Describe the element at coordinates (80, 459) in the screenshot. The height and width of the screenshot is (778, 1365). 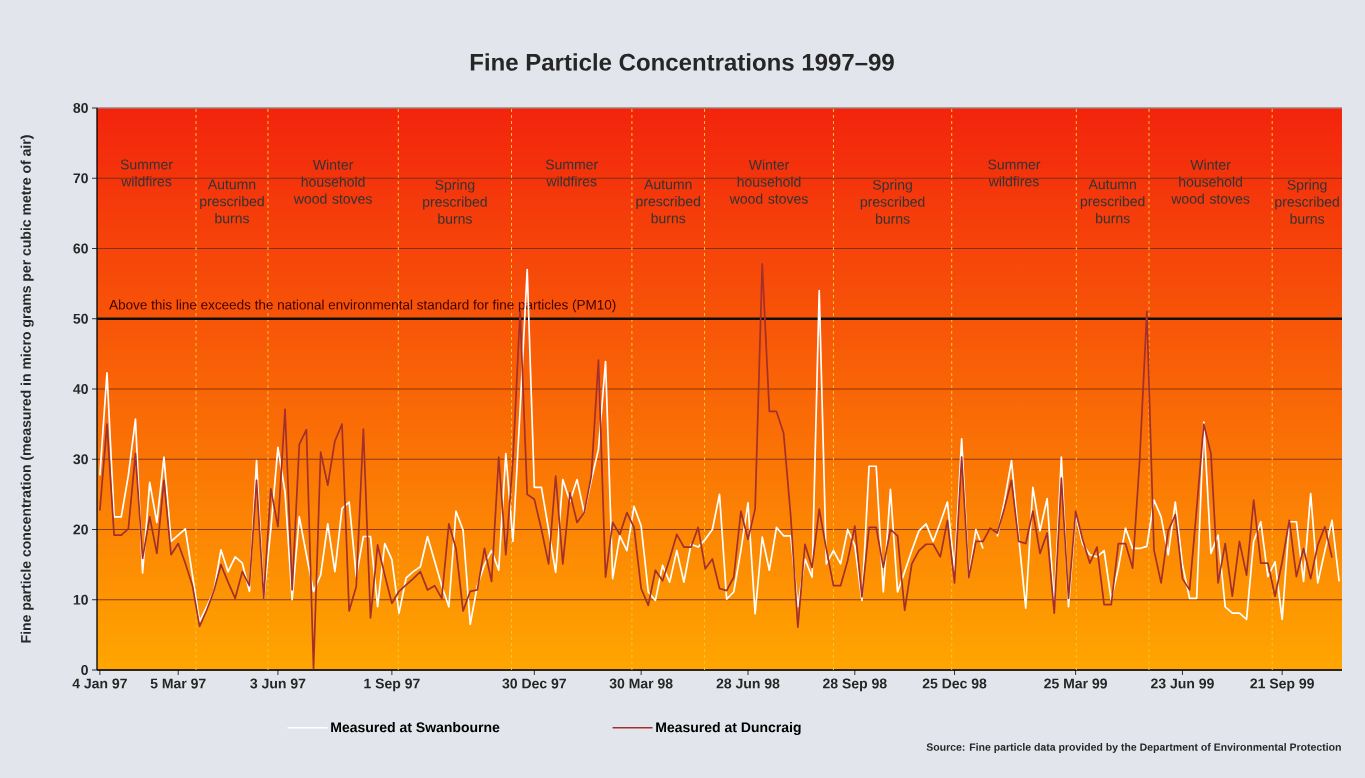
I see `y-tick-label: 30` at that location.